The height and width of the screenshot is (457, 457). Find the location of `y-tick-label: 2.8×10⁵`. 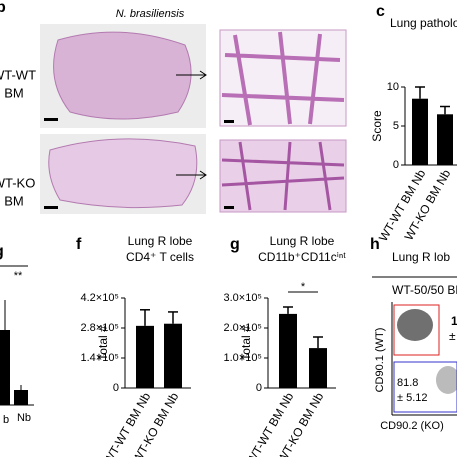

y-tick-label: 2.8×10⁵ is located at coordinates (99, 328).